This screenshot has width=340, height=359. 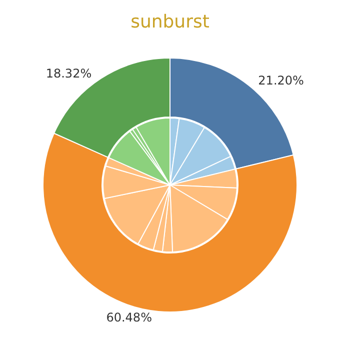 What do you see at coordinates (69, 73) in the screenshot?
I see `data-label: 18.32%` at bounding box center [69, 73].